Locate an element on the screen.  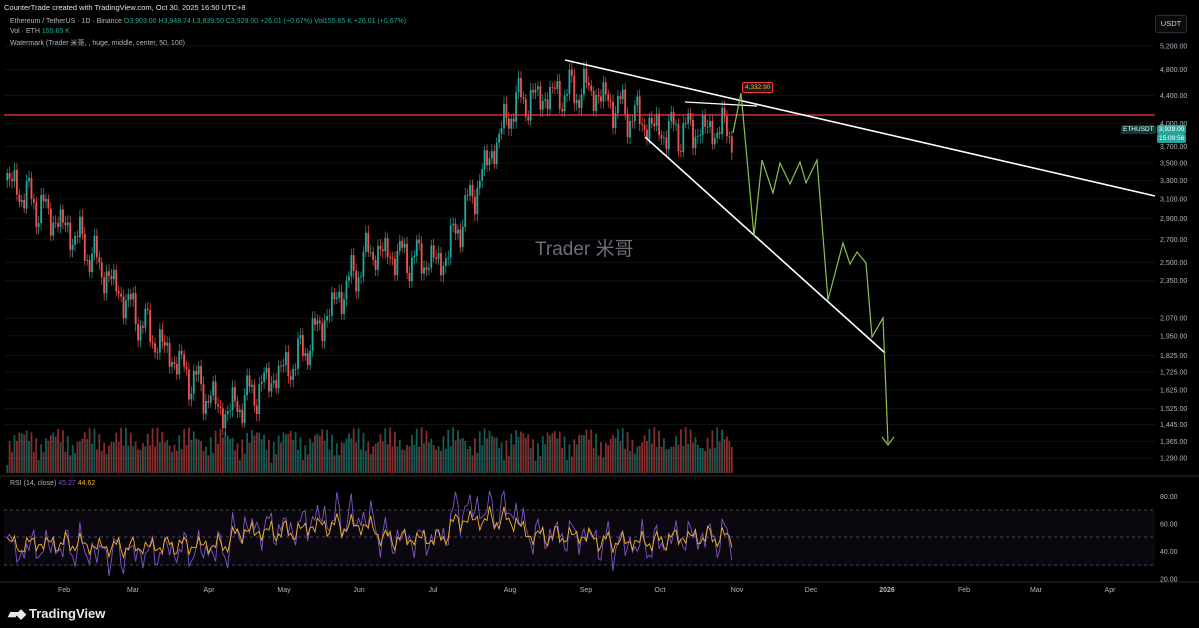
rsi-band is located at coordinates (579, 537).